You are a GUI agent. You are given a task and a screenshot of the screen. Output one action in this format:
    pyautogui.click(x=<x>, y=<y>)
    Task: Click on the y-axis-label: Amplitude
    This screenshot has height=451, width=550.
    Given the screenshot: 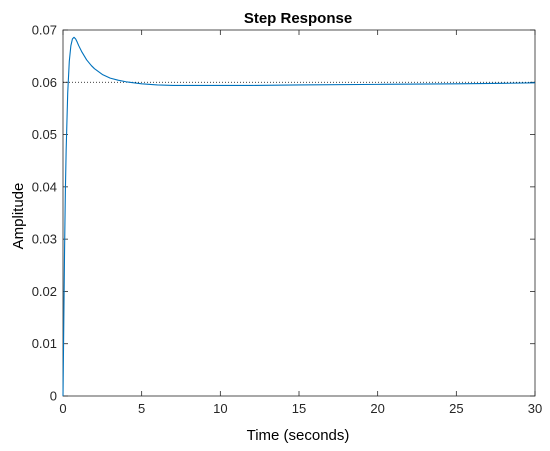 What is the action you would take?
    pyautogui.click(x=18, y=216)
    